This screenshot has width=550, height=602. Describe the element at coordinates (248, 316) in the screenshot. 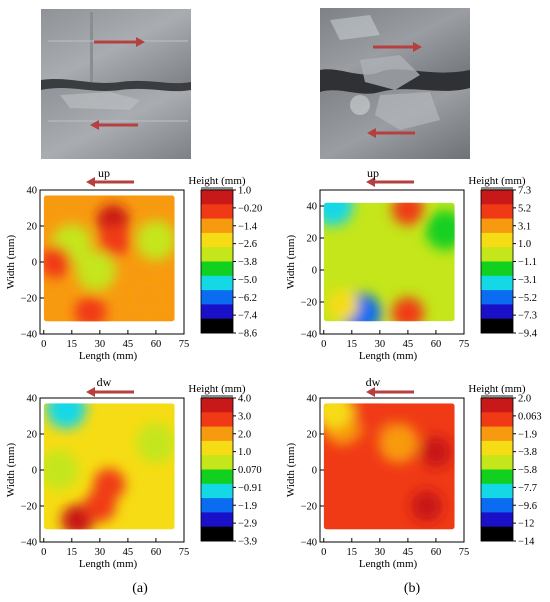

I see `colorbar-tick-label: −7.4` at that location.